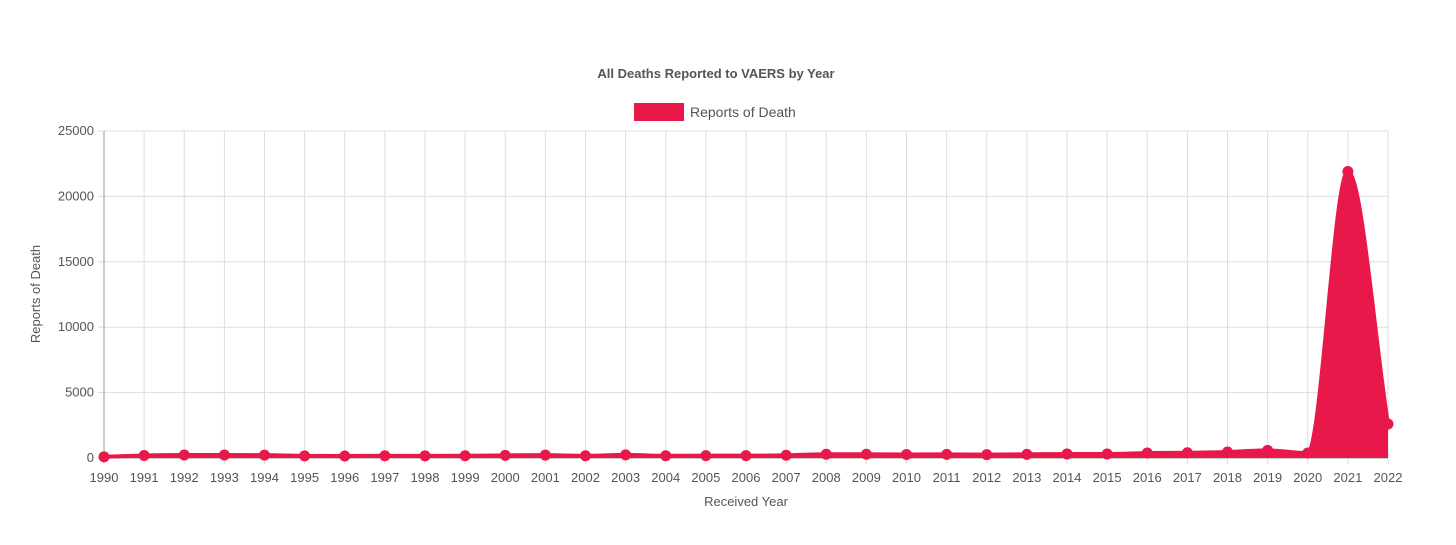 This screenshot has width=1456, height=545. What do you see at coordinates (786, 455) in the screenshot?
I see `data-point-2007` at bounding box center [786, 455].